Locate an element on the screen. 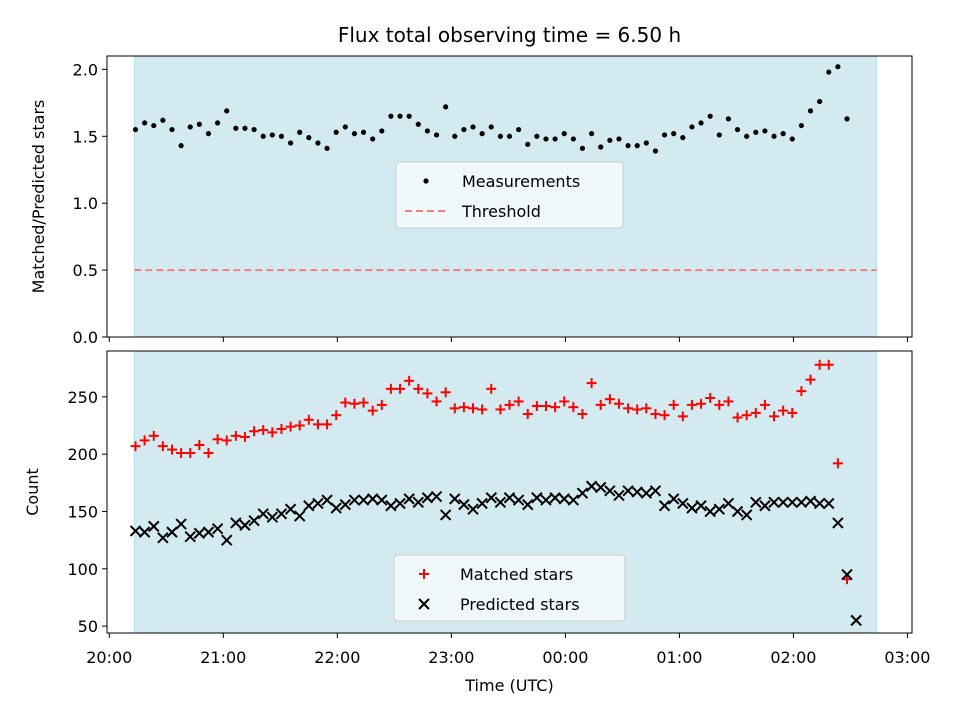 This screenshot has height=720, width=960. x-tick-label: 00:00 is located at coordinates (565, 657).